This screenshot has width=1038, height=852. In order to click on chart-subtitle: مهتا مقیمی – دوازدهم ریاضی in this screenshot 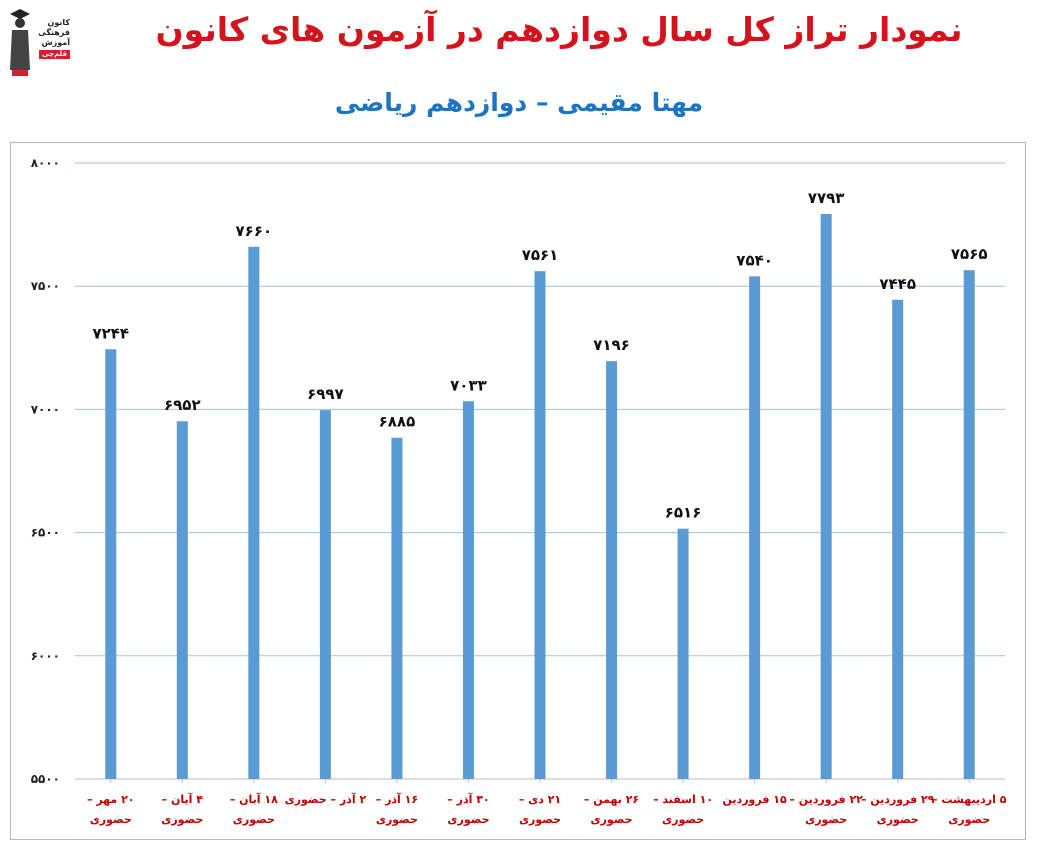, I will do `click(519, 102)`.